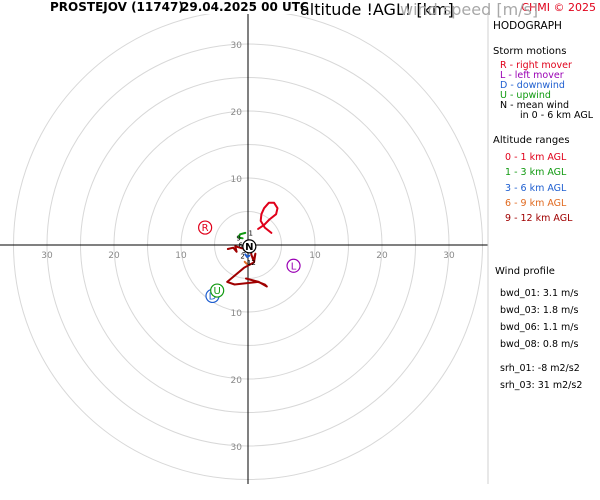 This screenshot has height=500, width=600. I want to click on height-label: 3, so click(244, 251).